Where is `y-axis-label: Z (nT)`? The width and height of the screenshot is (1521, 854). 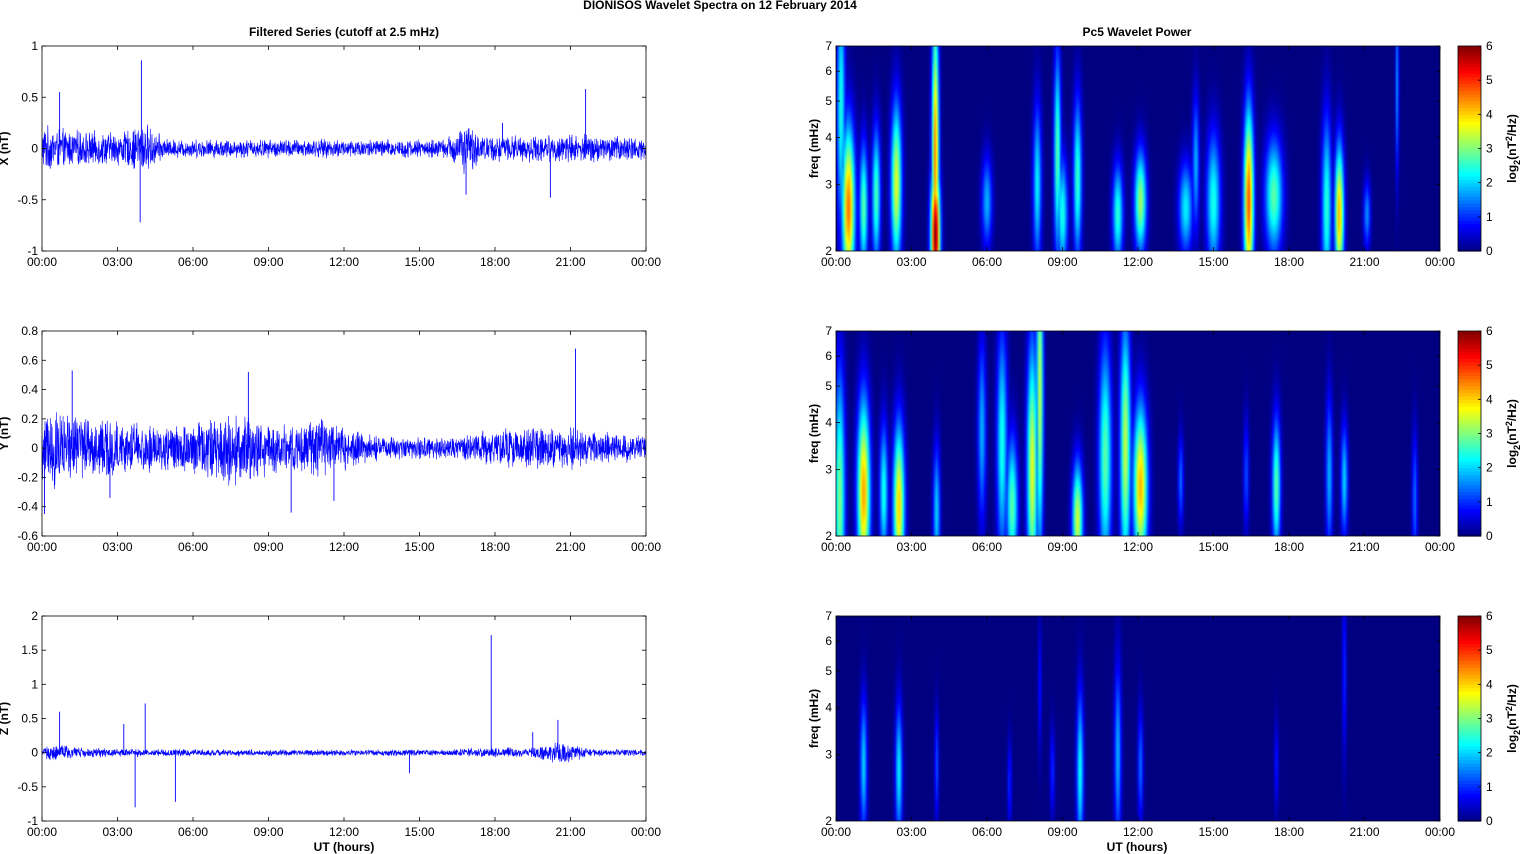 y-axis-label: Z (nT) is located at coordinates (5, 718).